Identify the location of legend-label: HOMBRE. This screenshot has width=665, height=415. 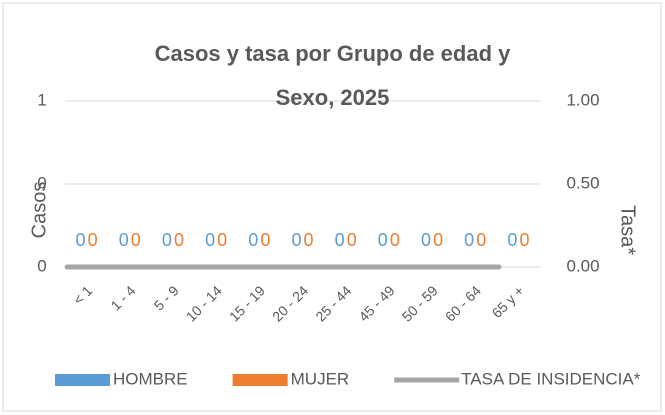
(150, 378).